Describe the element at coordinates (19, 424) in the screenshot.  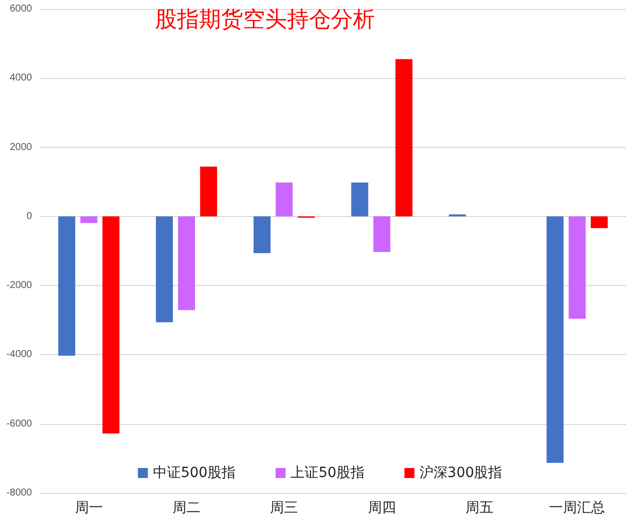
I see `y-tick-label: -6000` at that location.